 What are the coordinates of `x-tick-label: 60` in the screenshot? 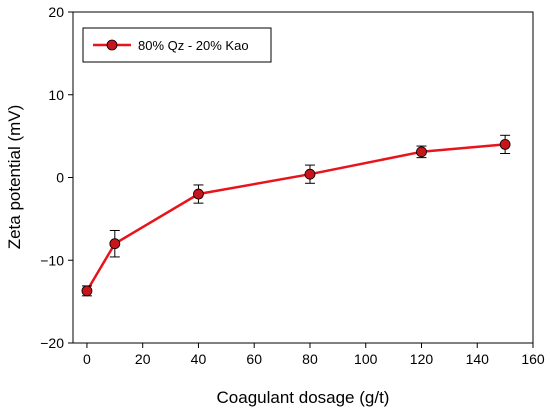 It's located at (254, 359).